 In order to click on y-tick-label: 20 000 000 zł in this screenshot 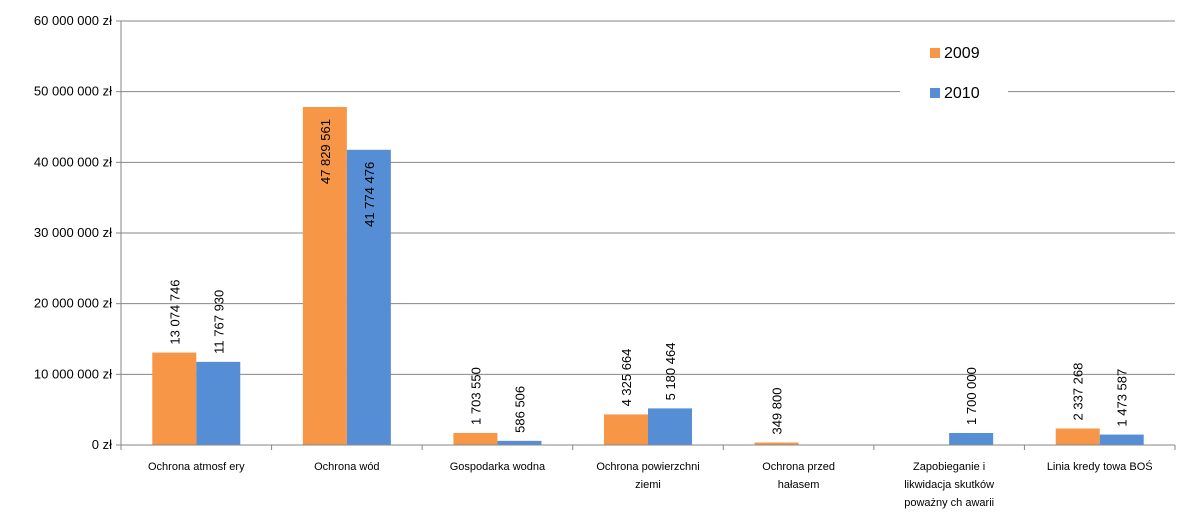, I will do `click(73, 303)`.